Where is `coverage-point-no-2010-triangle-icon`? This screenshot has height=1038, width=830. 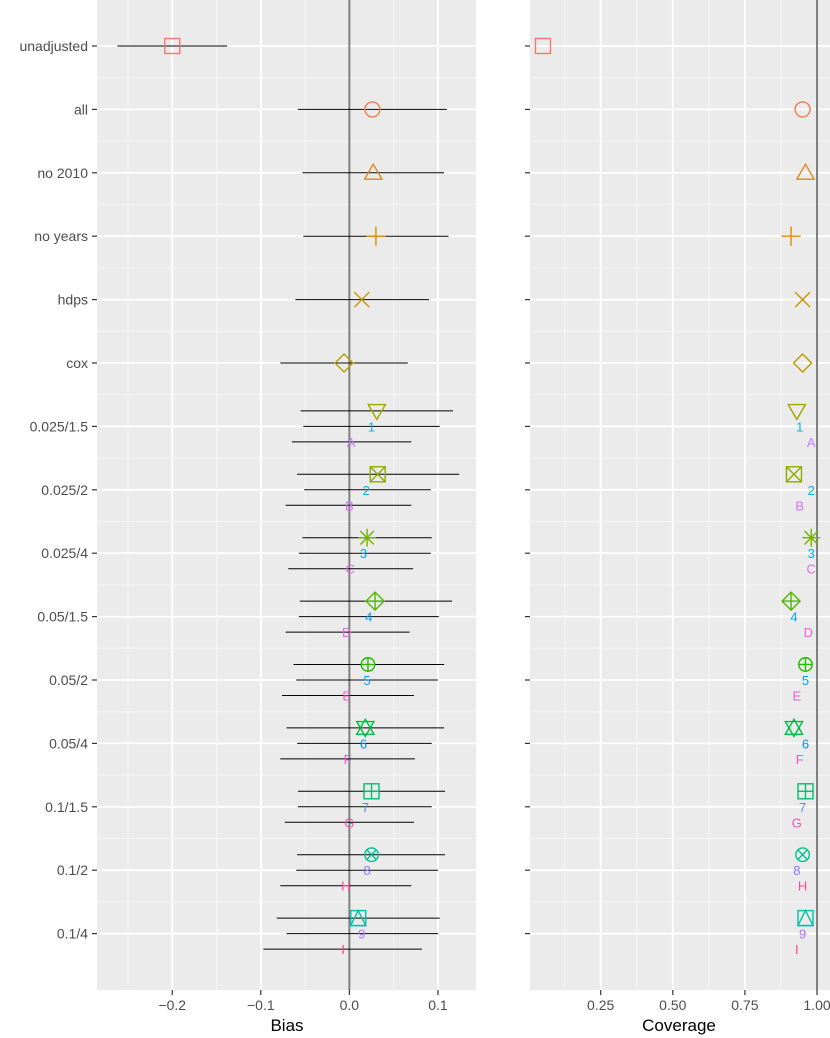
coverage-point-no-2010-triangle-icon is located at coordinates (805, 171).